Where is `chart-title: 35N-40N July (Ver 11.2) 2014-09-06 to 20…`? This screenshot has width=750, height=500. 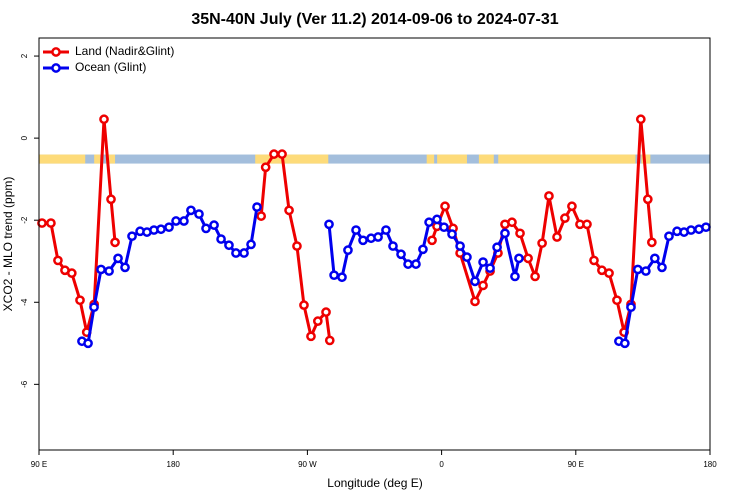 chart-title: 35N-40N July (Ver 11.2) 2014-09-06 to 20… is located at coordinates (374, 19).